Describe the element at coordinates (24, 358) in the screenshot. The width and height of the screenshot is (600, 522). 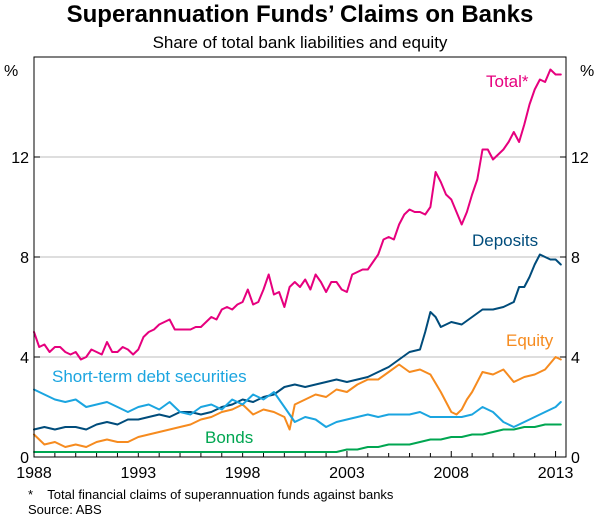
I see `y-tick-label-left: 4` at that location.